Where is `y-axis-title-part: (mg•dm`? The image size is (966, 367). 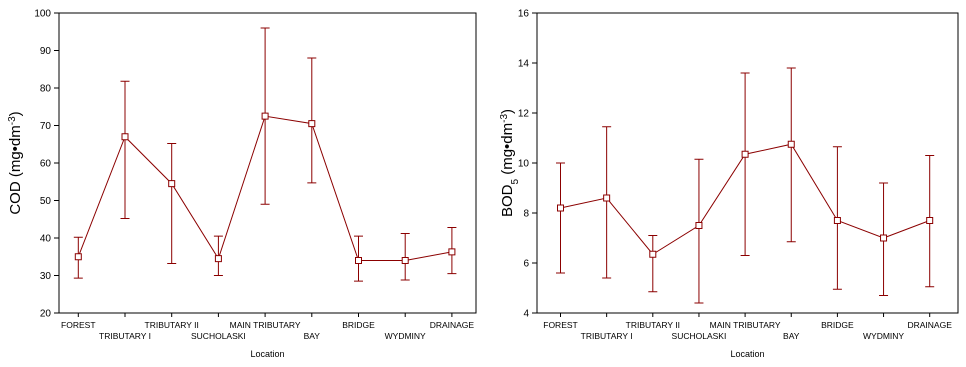
y-axis-title-part: (mg•dm is located at coordinates (507, 151).